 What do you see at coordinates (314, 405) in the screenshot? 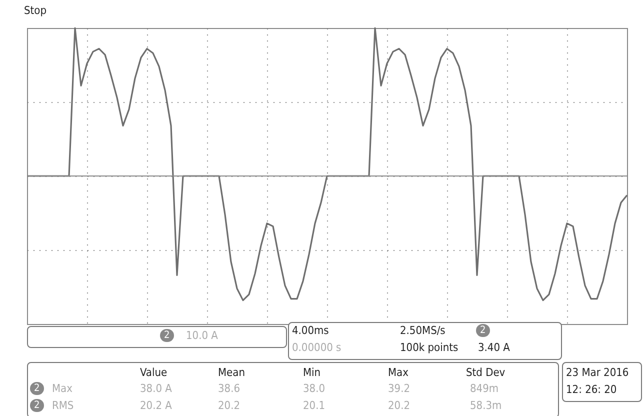
I see `text: 20.1` at bounding box center [314, 405].